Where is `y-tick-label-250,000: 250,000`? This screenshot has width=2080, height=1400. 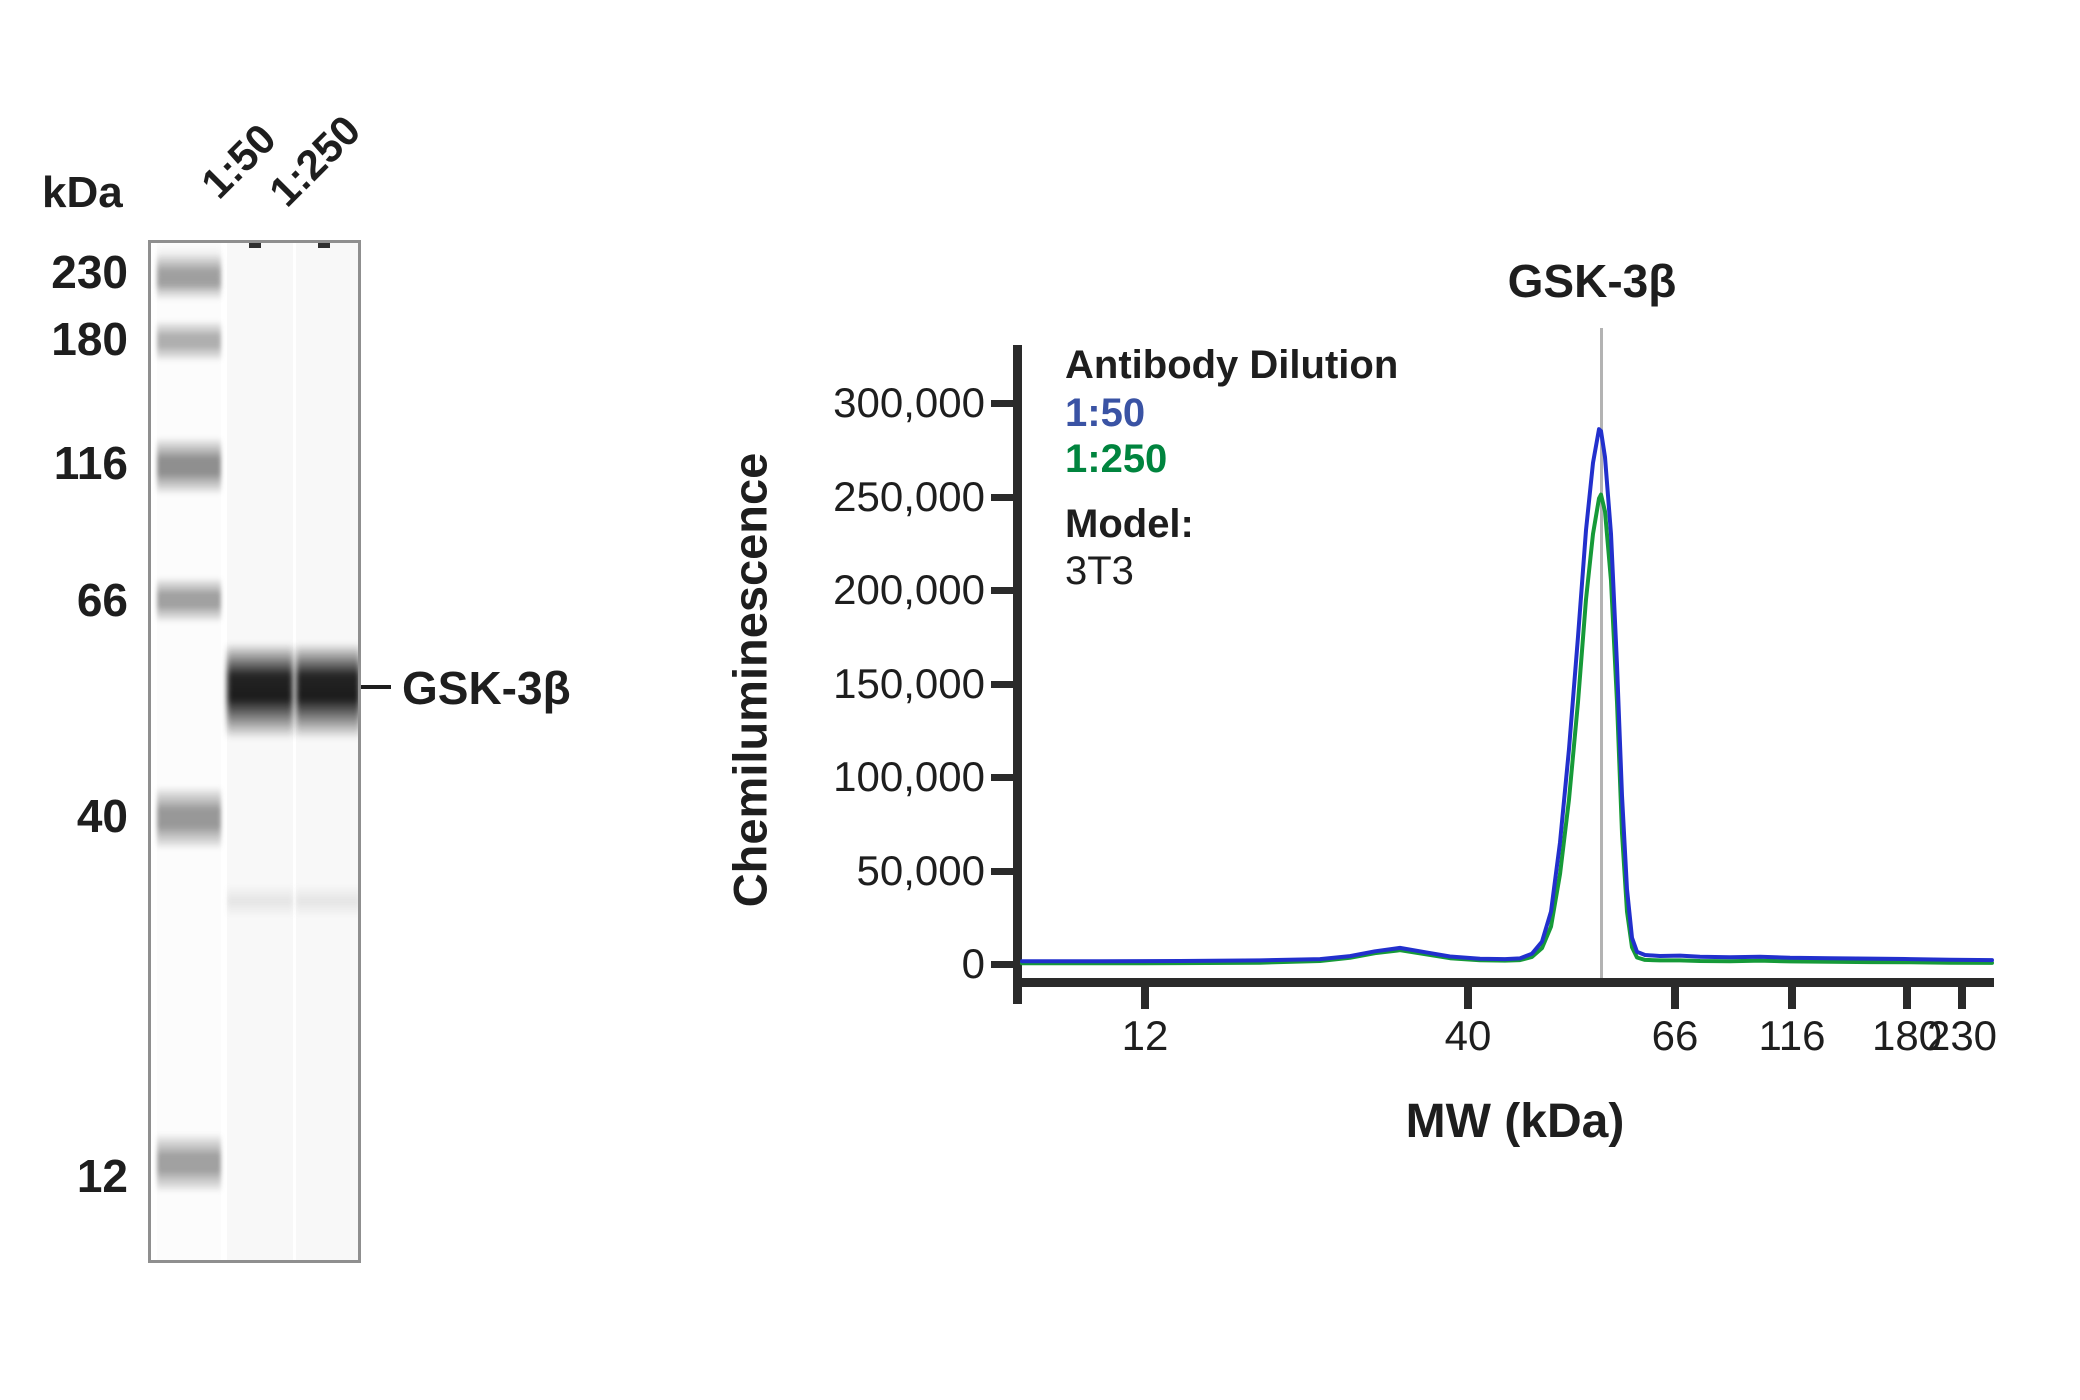
y-tick-label-250,000: 250,000 is located at coordinates (909, 496).